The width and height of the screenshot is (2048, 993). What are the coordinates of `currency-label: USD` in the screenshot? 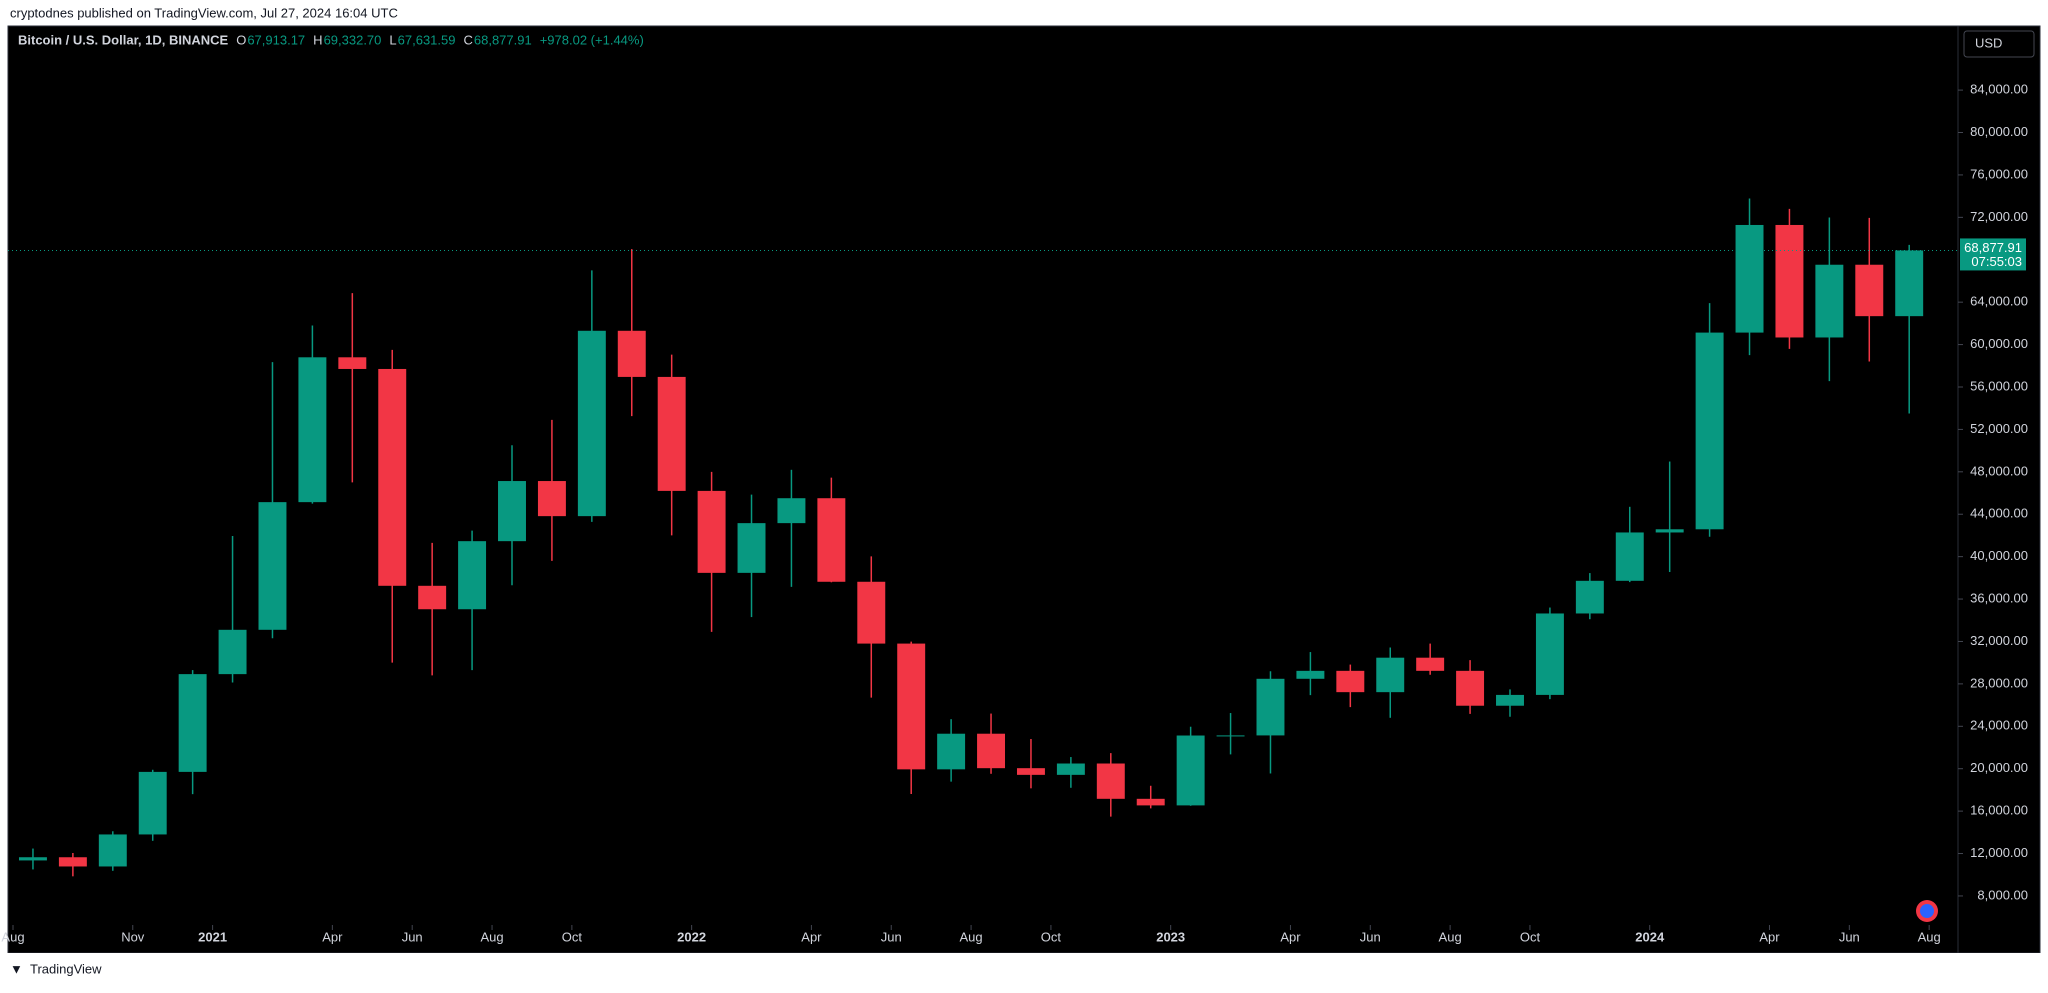 It's located at (1988, 42).